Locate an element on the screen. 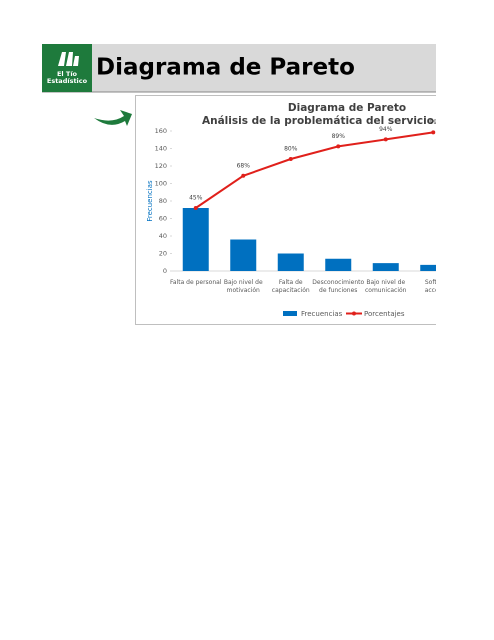 The height and width of the screenshot is (640, 494). x-tick-label: Falta de personal is located at coordinates (196, 282).